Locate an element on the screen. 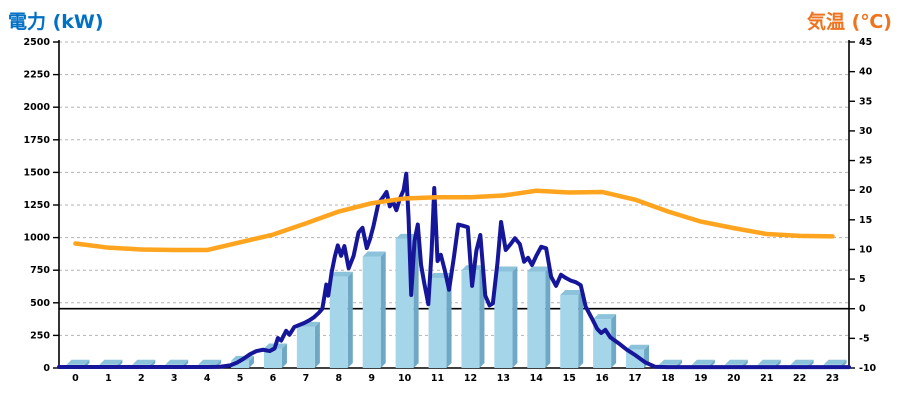 This screenshot has height=400, width=900. left-axis-tick-label: 1500 is located at coordinates (37, 172).